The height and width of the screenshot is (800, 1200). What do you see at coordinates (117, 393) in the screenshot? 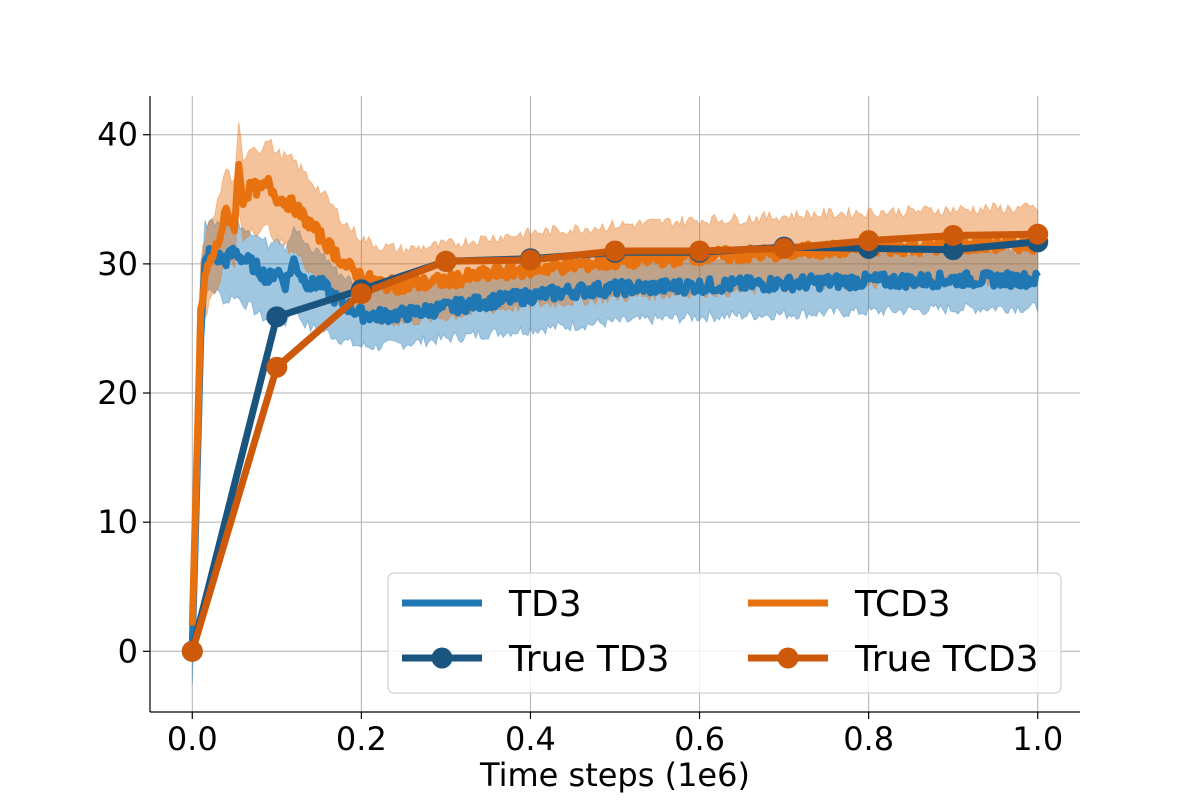
I see `y-tick-label-2: 20` at bounding box center [117, 393].